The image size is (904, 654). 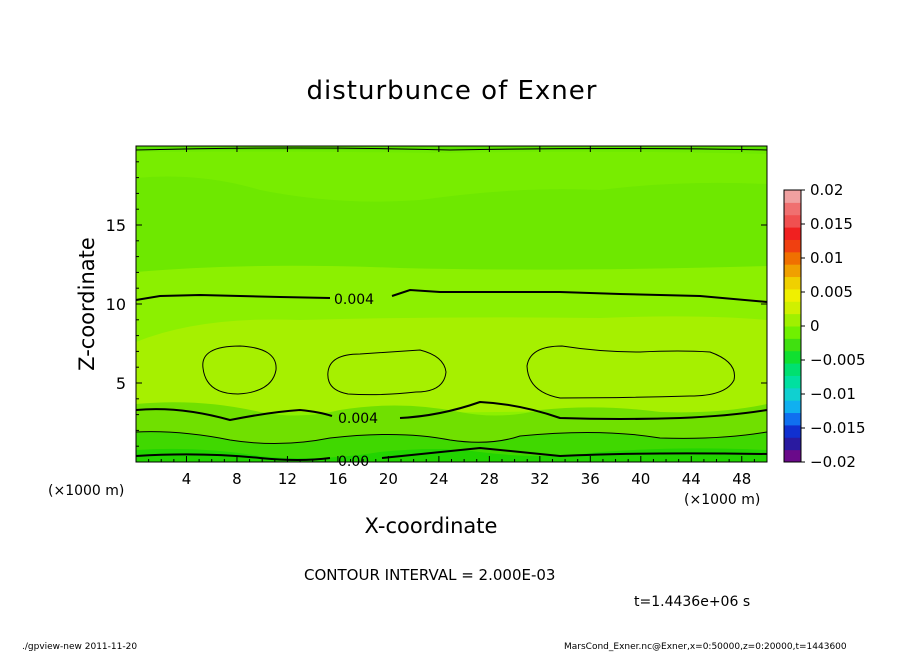 What do you see at coordinates (116, 225) in the screenshot?
I see `y-tick-label: 15` at bounding box center [116, 225].